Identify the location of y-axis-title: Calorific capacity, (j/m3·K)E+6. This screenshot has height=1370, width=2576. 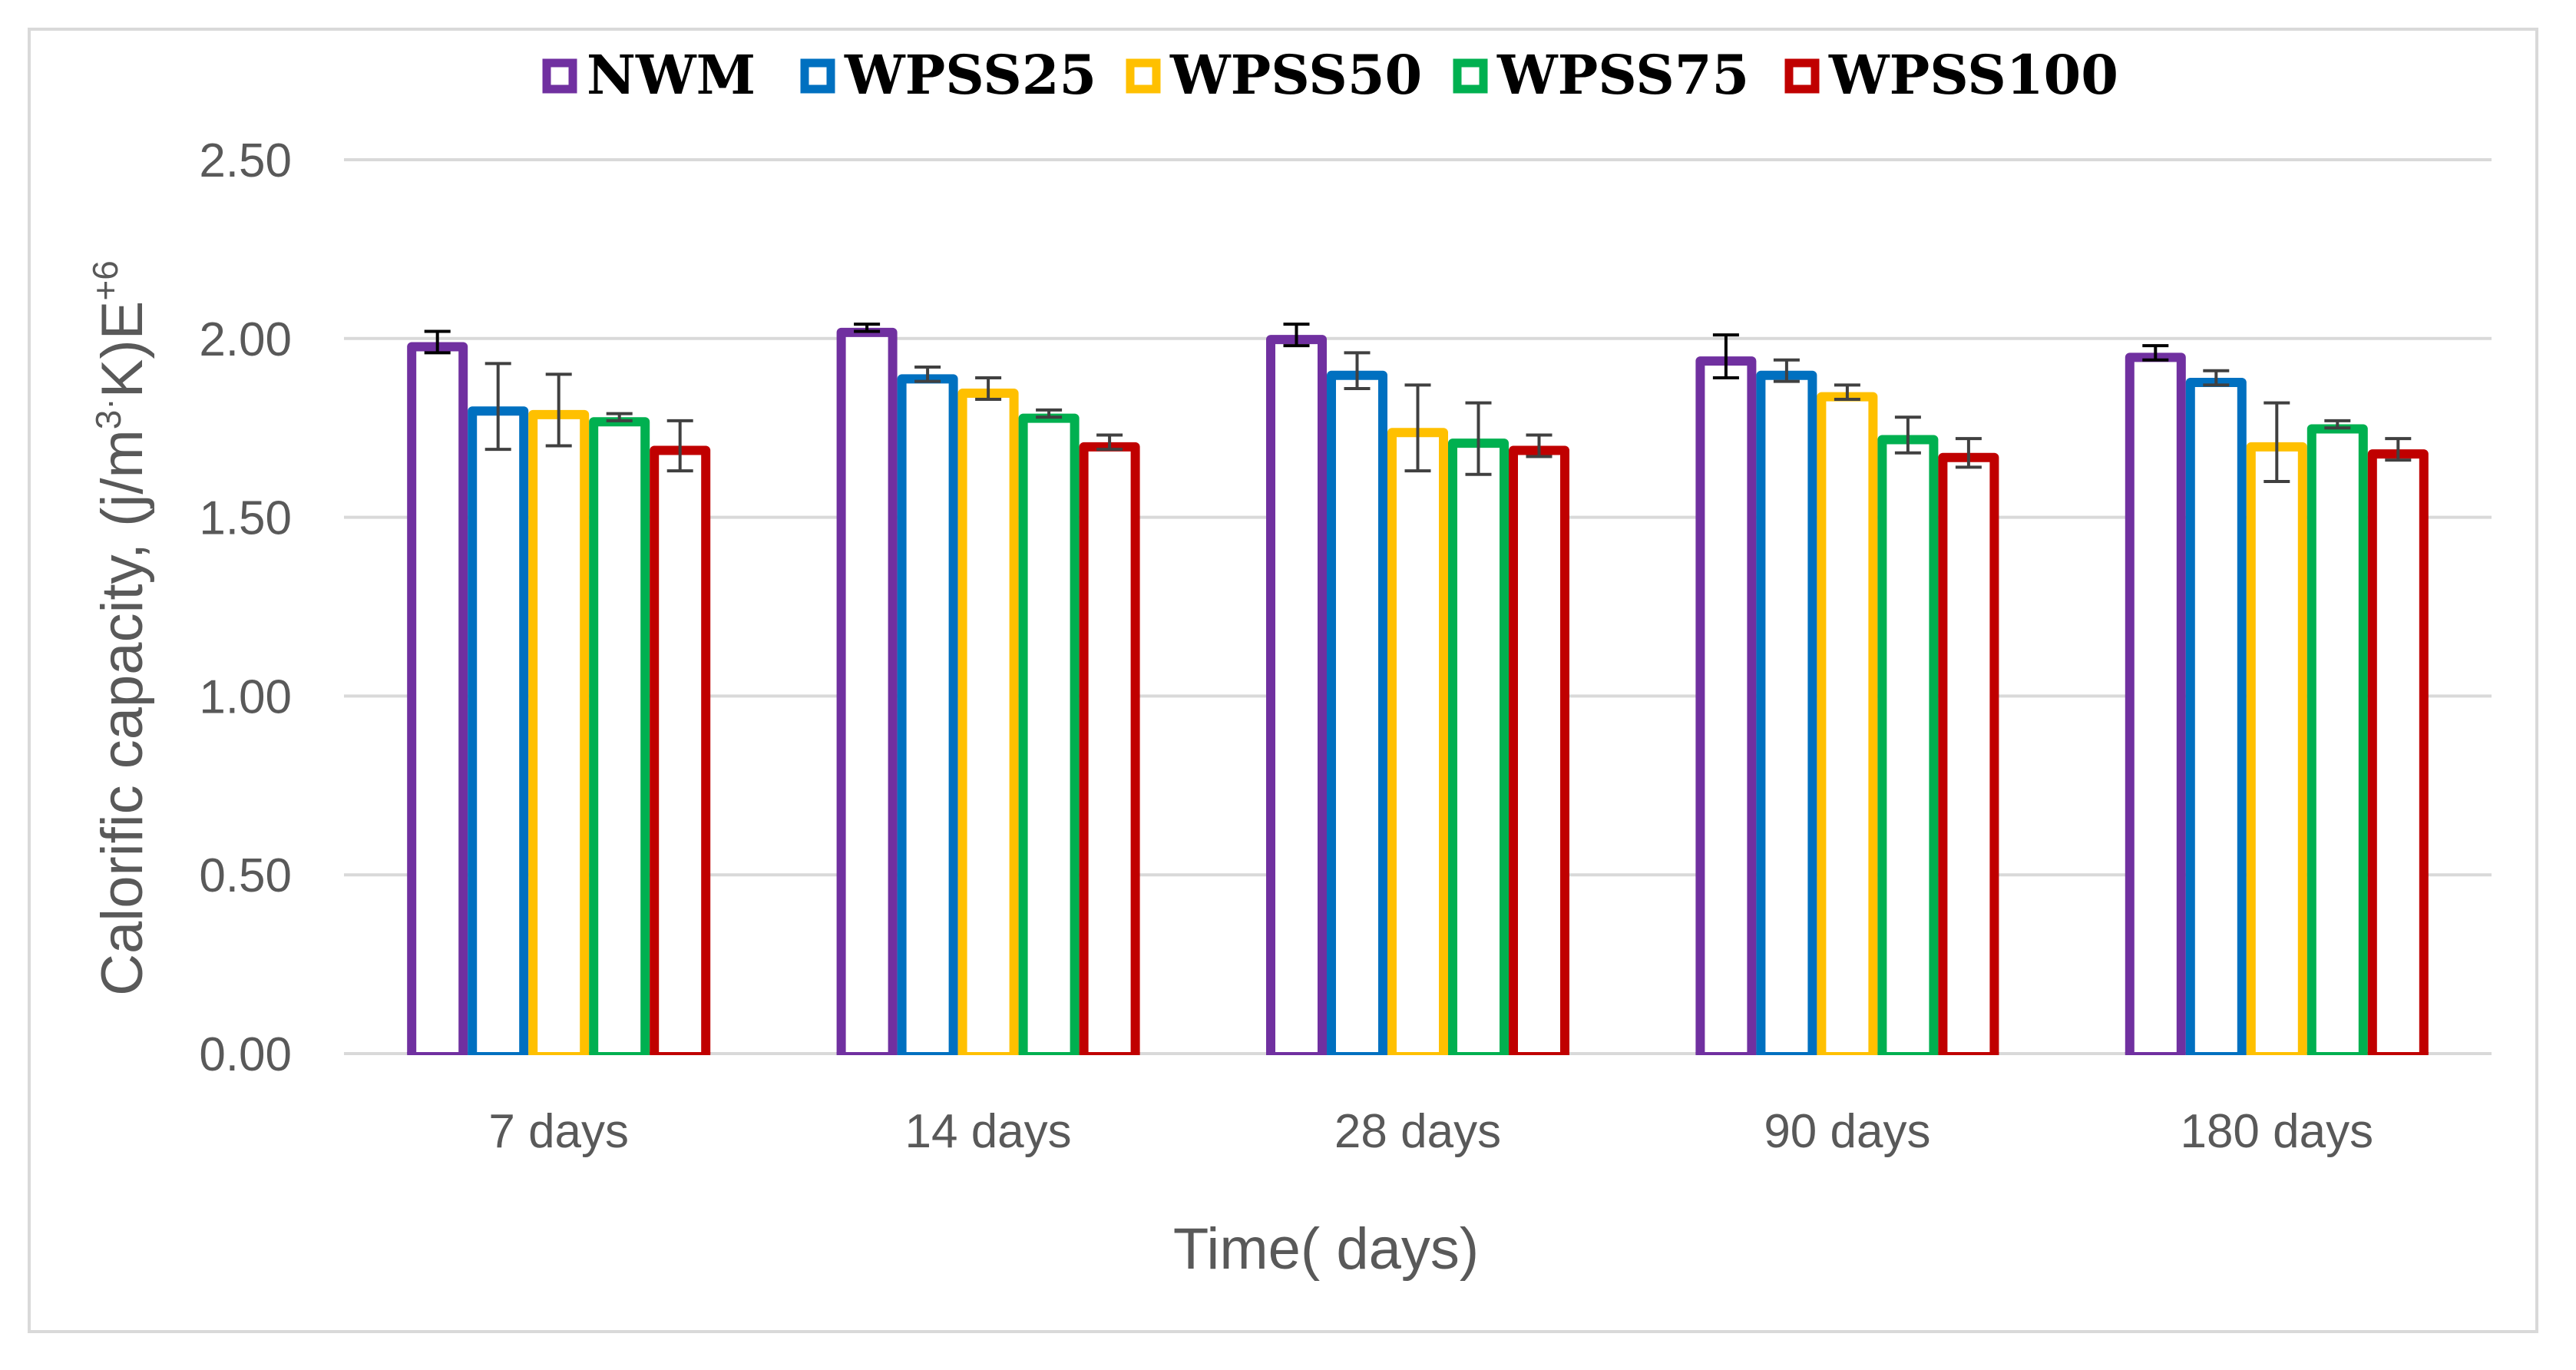
(120, 628).